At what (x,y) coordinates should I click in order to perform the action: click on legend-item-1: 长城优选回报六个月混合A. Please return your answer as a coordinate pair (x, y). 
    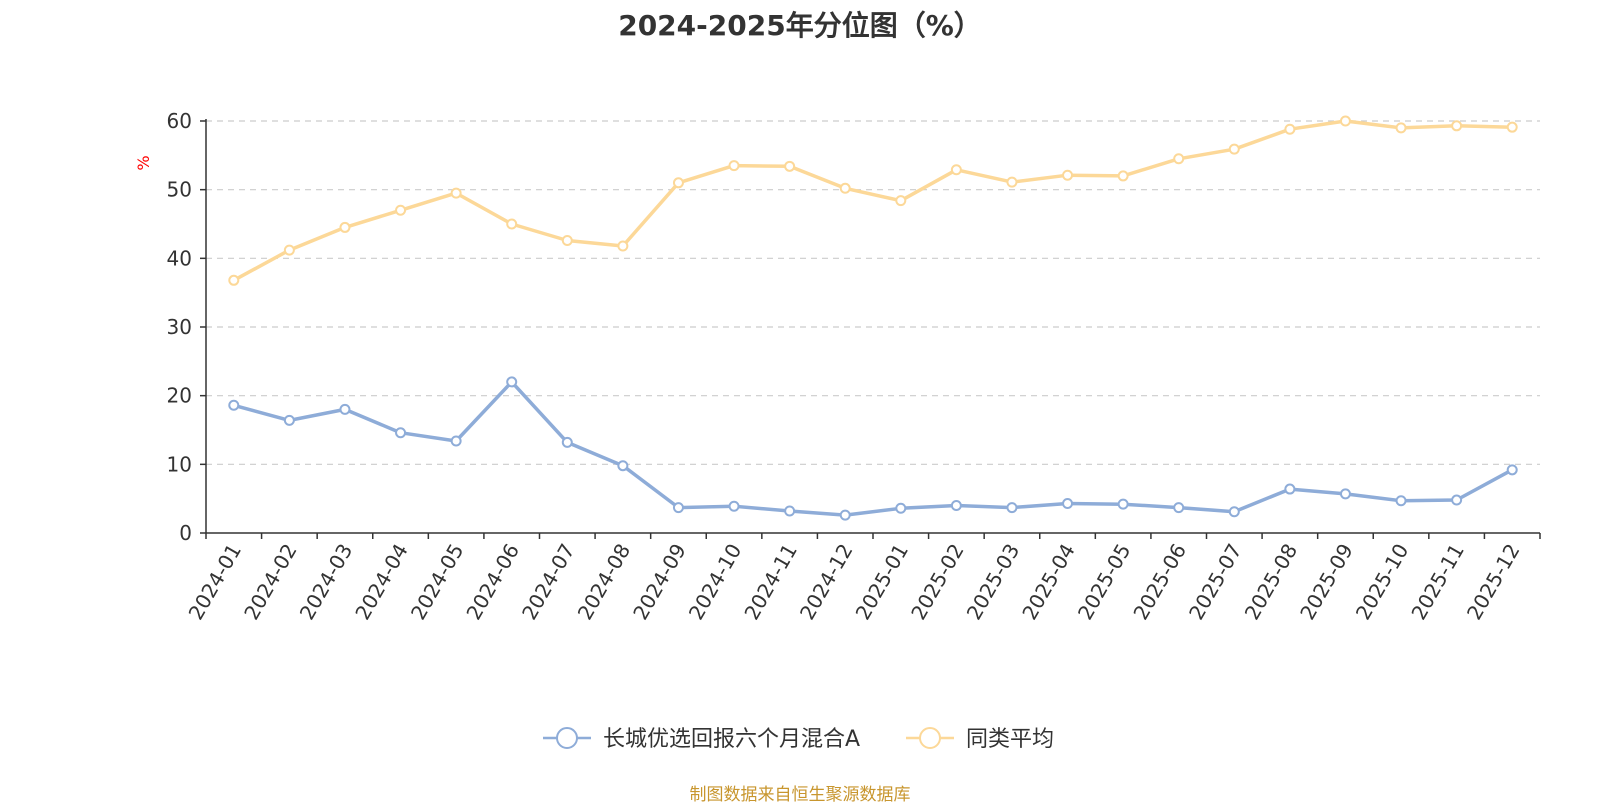
    Looking at the image, I should click on (701, 739).